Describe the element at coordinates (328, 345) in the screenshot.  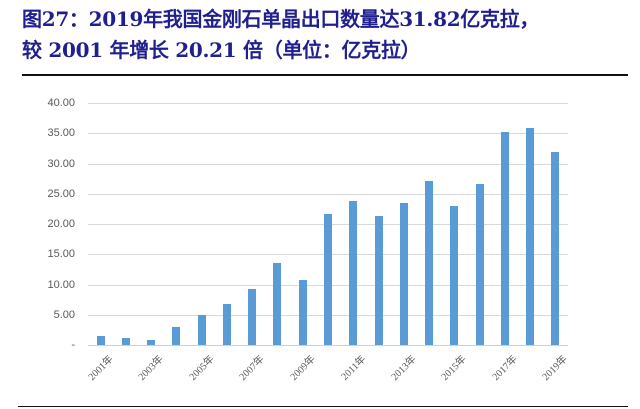
I see `x-axis-line` at that location.